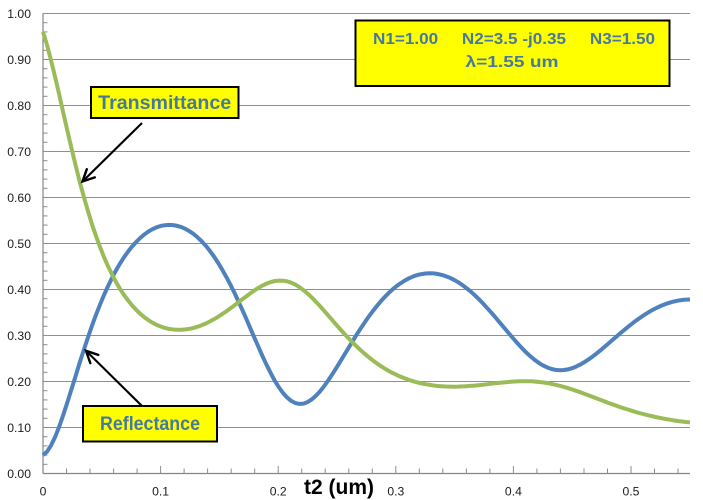 The image size is (703, 500). I want to click on svg-text: 0.1, so click(160, 492).